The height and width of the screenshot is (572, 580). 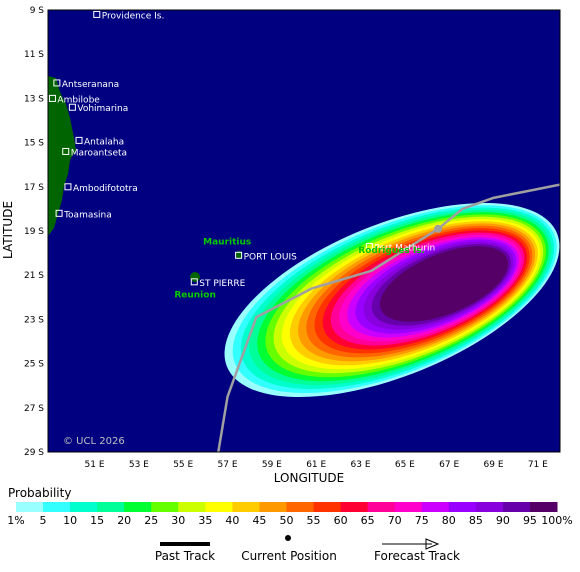 I want to click on current-position-marker, so click(x=438, y=228).